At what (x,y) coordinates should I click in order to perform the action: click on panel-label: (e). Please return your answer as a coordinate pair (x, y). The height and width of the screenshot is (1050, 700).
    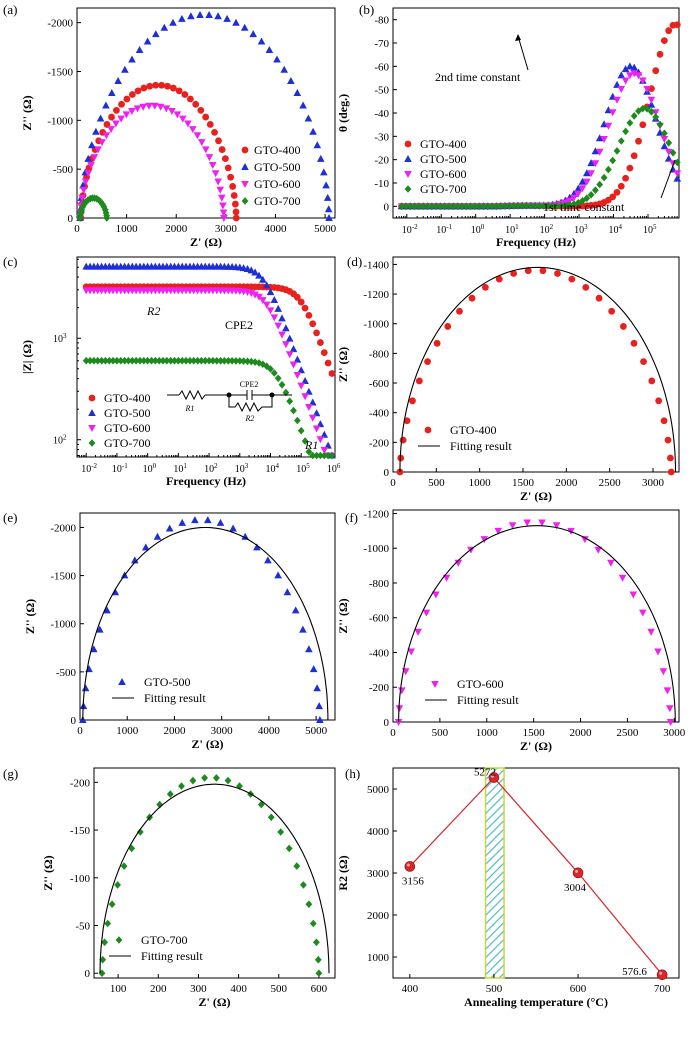
    Looking at the image, I should click on (10, 517).